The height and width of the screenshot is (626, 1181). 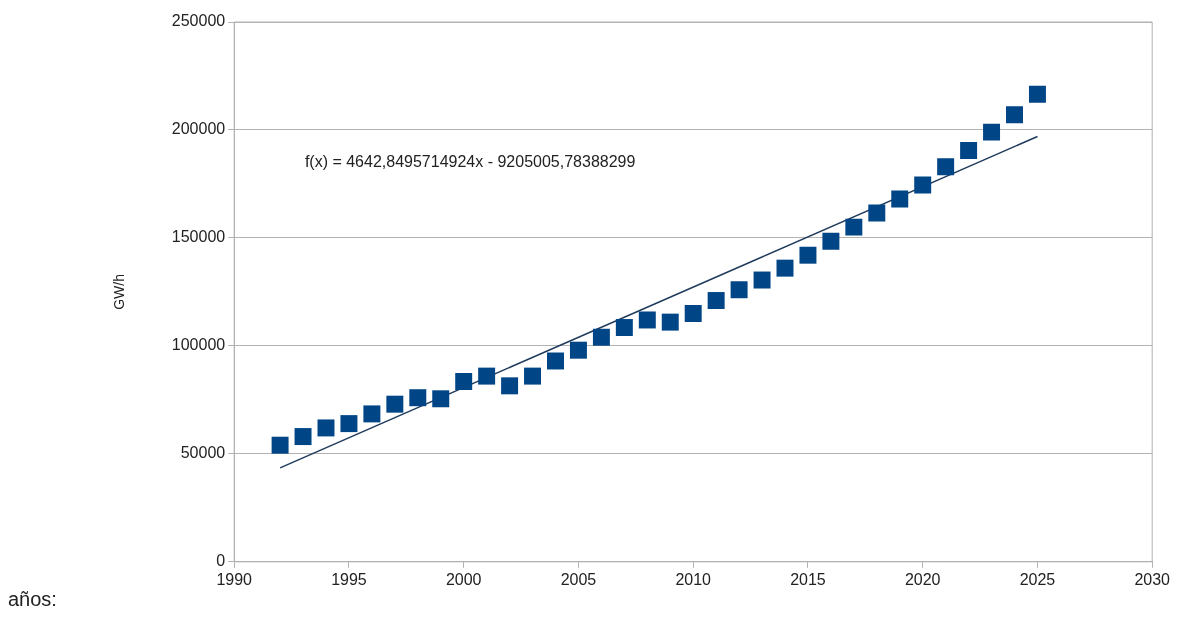 I want to click on x-tick-label: 2005, so click(x=578, y=579).